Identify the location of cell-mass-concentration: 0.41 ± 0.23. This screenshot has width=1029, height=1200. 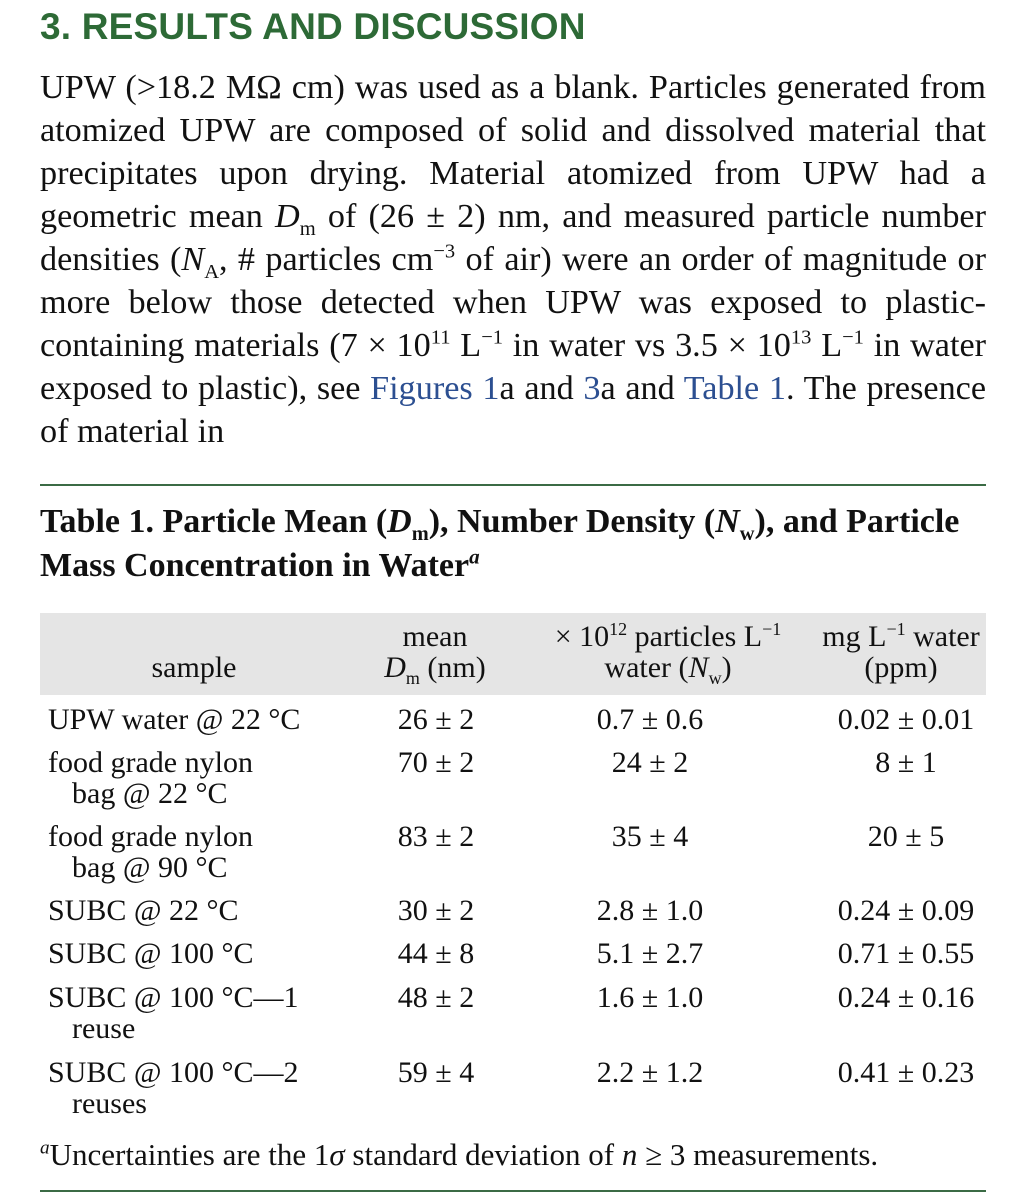
(906, 1072).